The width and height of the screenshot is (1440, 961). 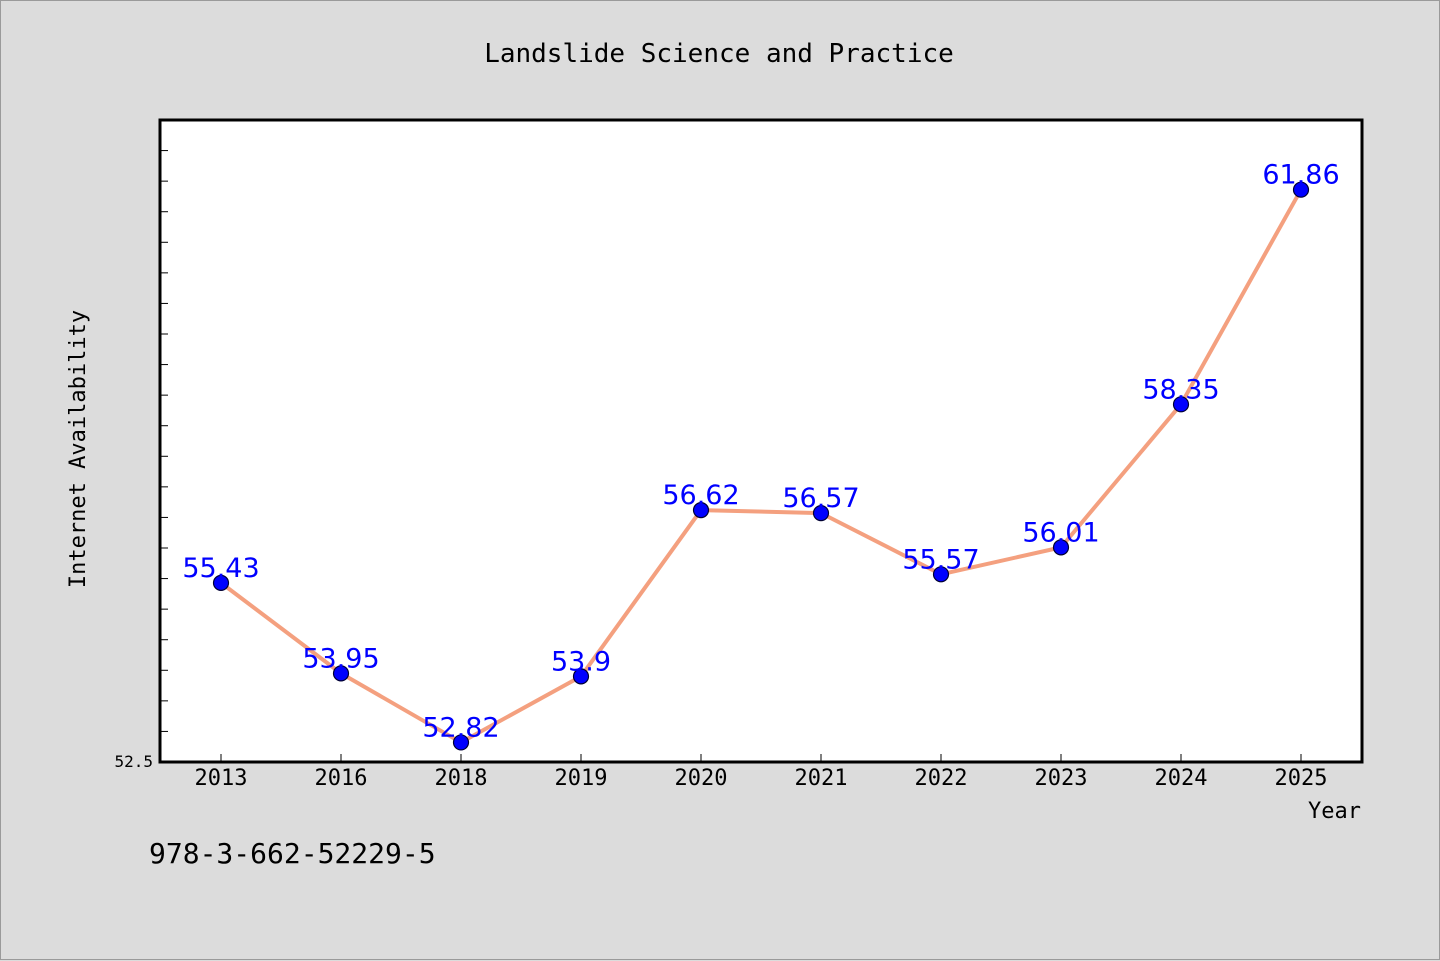 What do you see at coordinates (164, 441) in the screenshot?
I see `y-axis-ticks` at bounding box center [164, 441].